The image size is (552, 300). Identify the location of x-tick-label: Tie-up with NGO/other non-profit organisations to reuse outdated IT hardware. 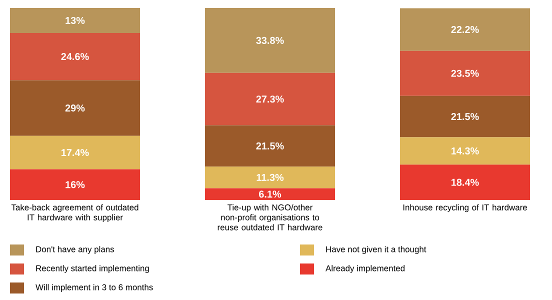
(270, 217).